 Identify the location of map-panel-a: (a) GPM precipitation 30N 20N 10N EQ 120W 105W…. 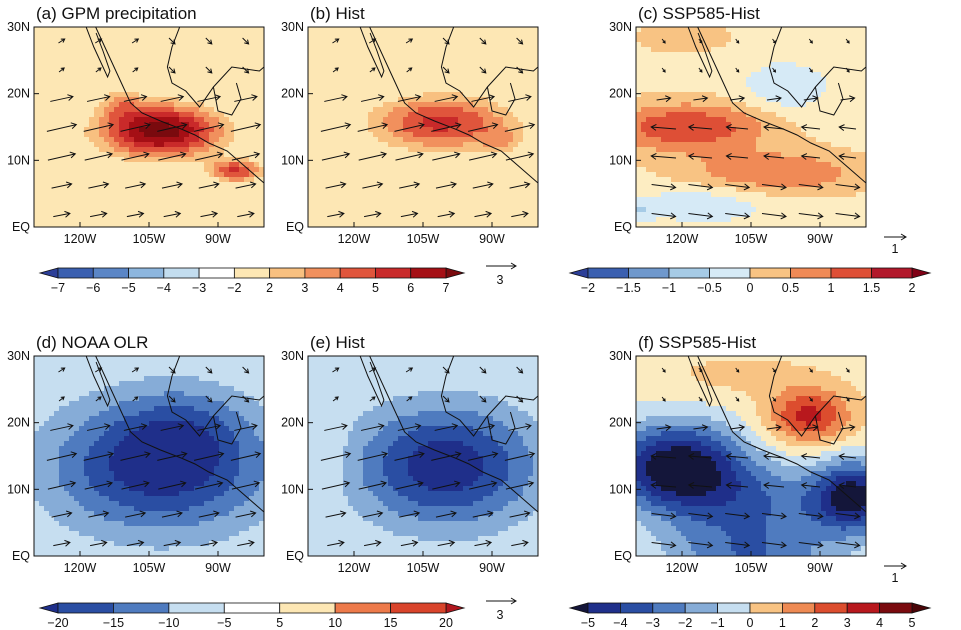
(136, 125).